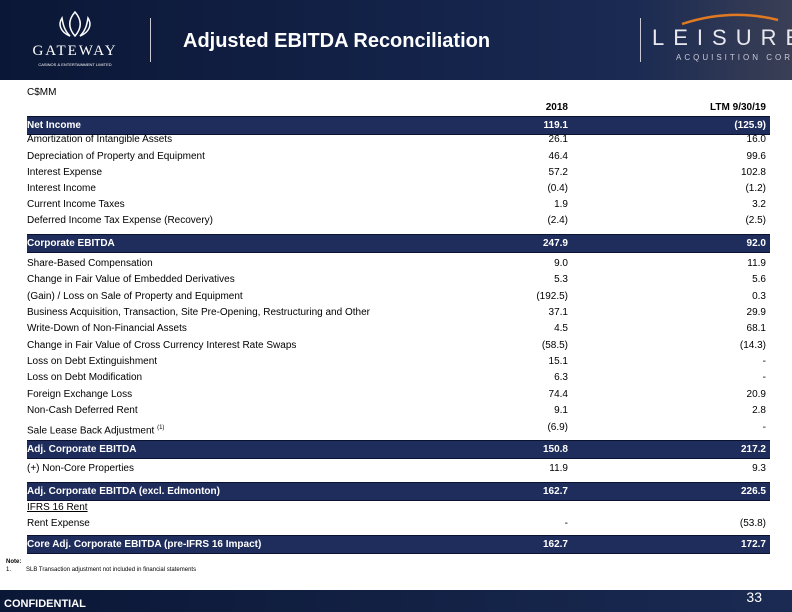 Image resolution: width=792 pixels, height=612 pixels. I want to click on column-header: LTM 9/30/19, so click(738, 107).